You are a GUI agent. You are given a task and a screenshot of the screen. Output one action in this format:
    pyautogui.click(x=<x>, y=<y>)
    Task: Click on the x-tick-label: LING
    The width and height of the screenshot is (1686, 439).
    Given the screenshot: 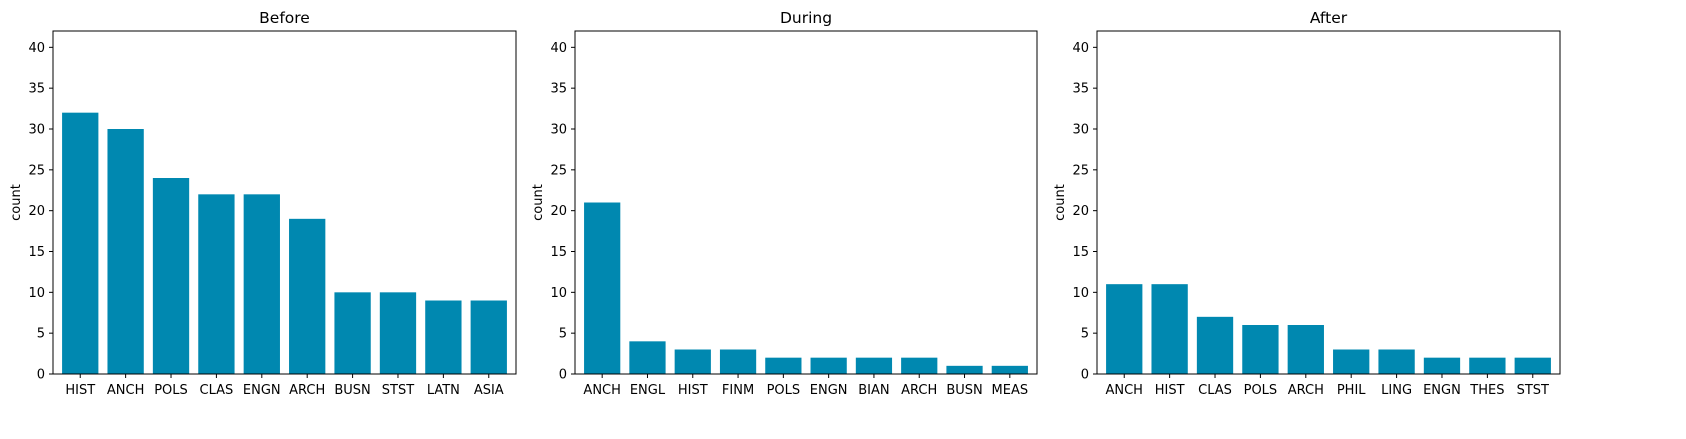 What is the action you would take?
    pyautogui.click(x=1396, y=390)
    